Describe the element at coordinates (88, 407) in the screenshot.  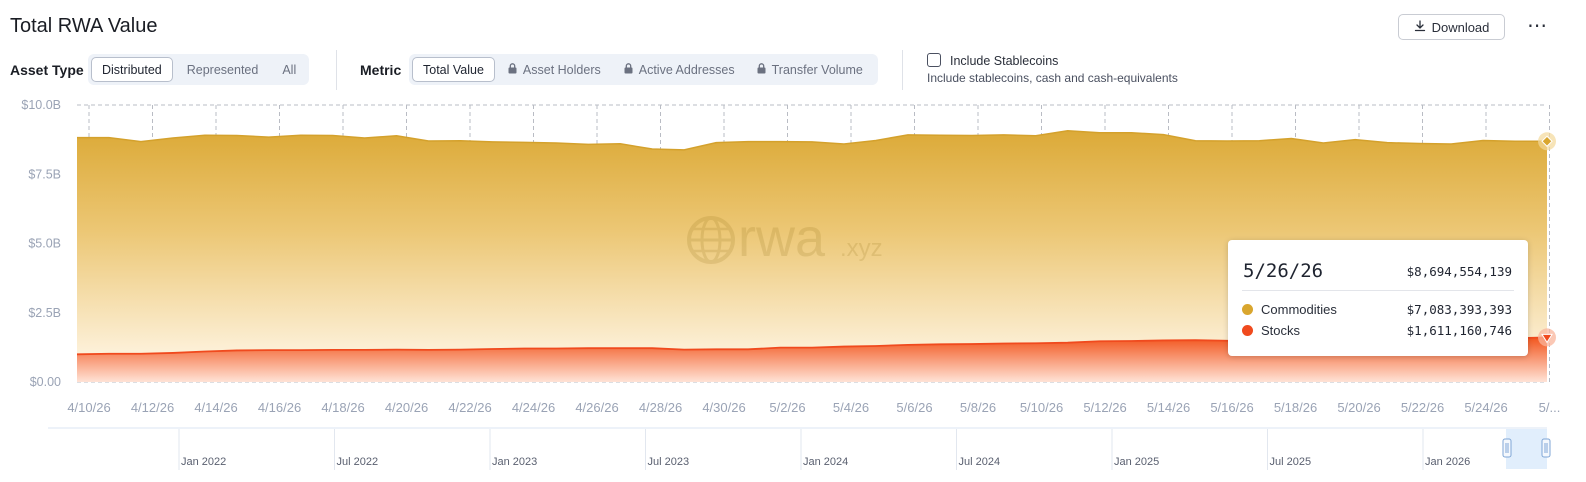
I see `x-tick-label: 4/10/26` at that location.